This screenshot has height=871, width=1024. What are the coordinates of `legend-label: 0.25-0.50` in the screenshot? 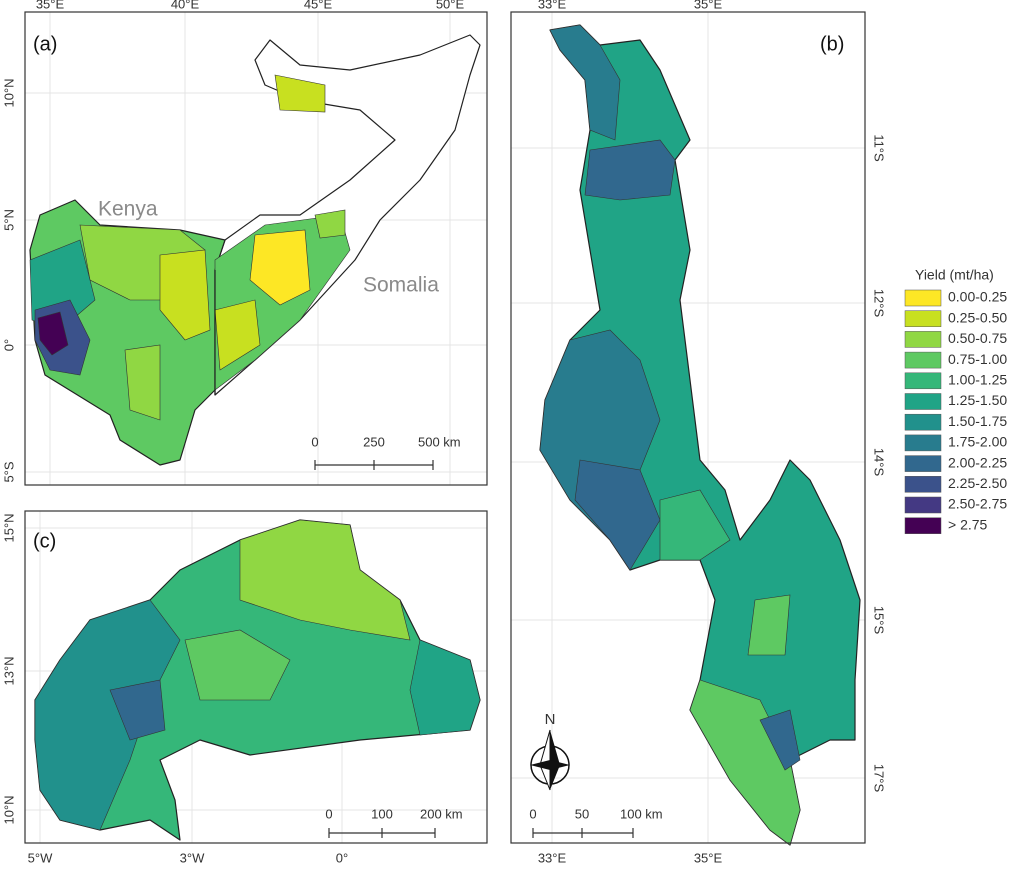 It's located at (977, 317).